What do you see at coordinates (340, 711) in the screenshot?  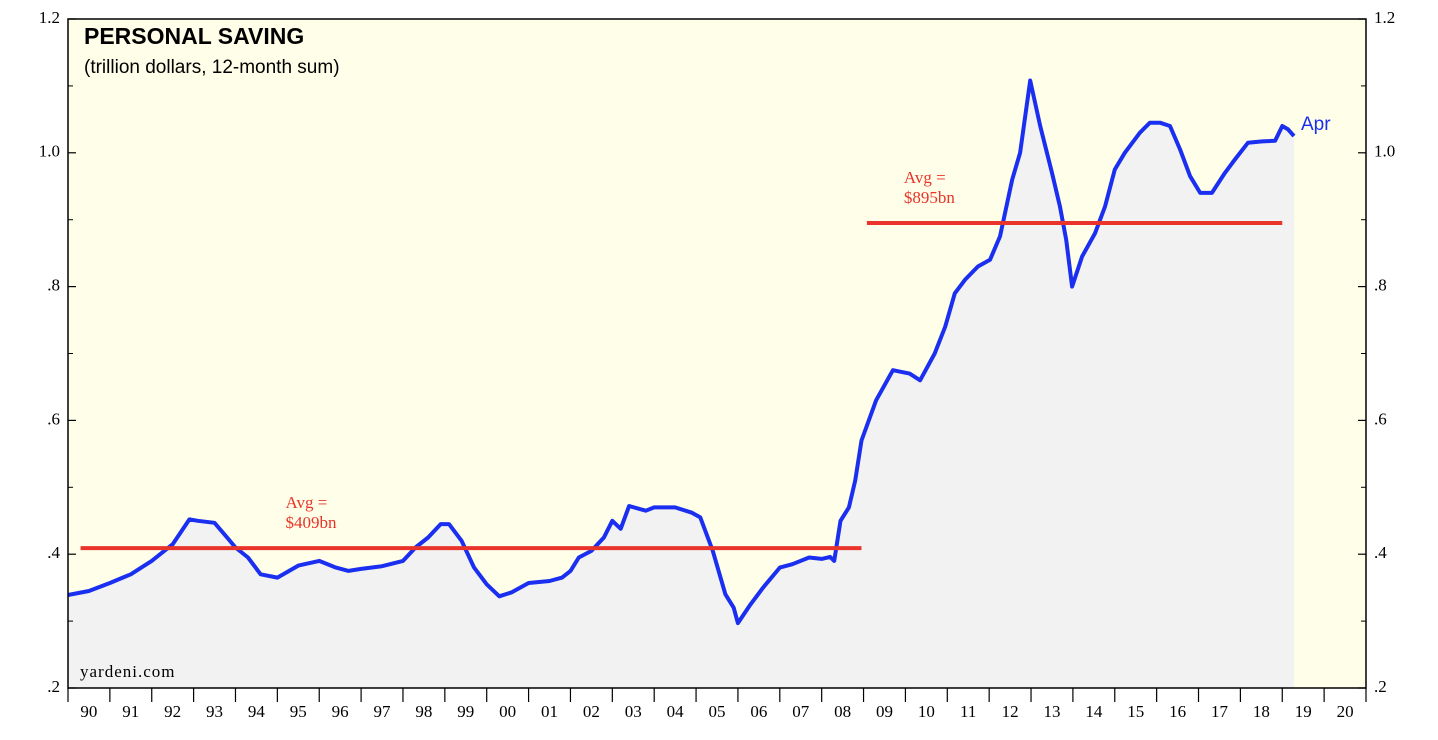 I see `x-tick-label: 96` at bounding box center [340, 711].